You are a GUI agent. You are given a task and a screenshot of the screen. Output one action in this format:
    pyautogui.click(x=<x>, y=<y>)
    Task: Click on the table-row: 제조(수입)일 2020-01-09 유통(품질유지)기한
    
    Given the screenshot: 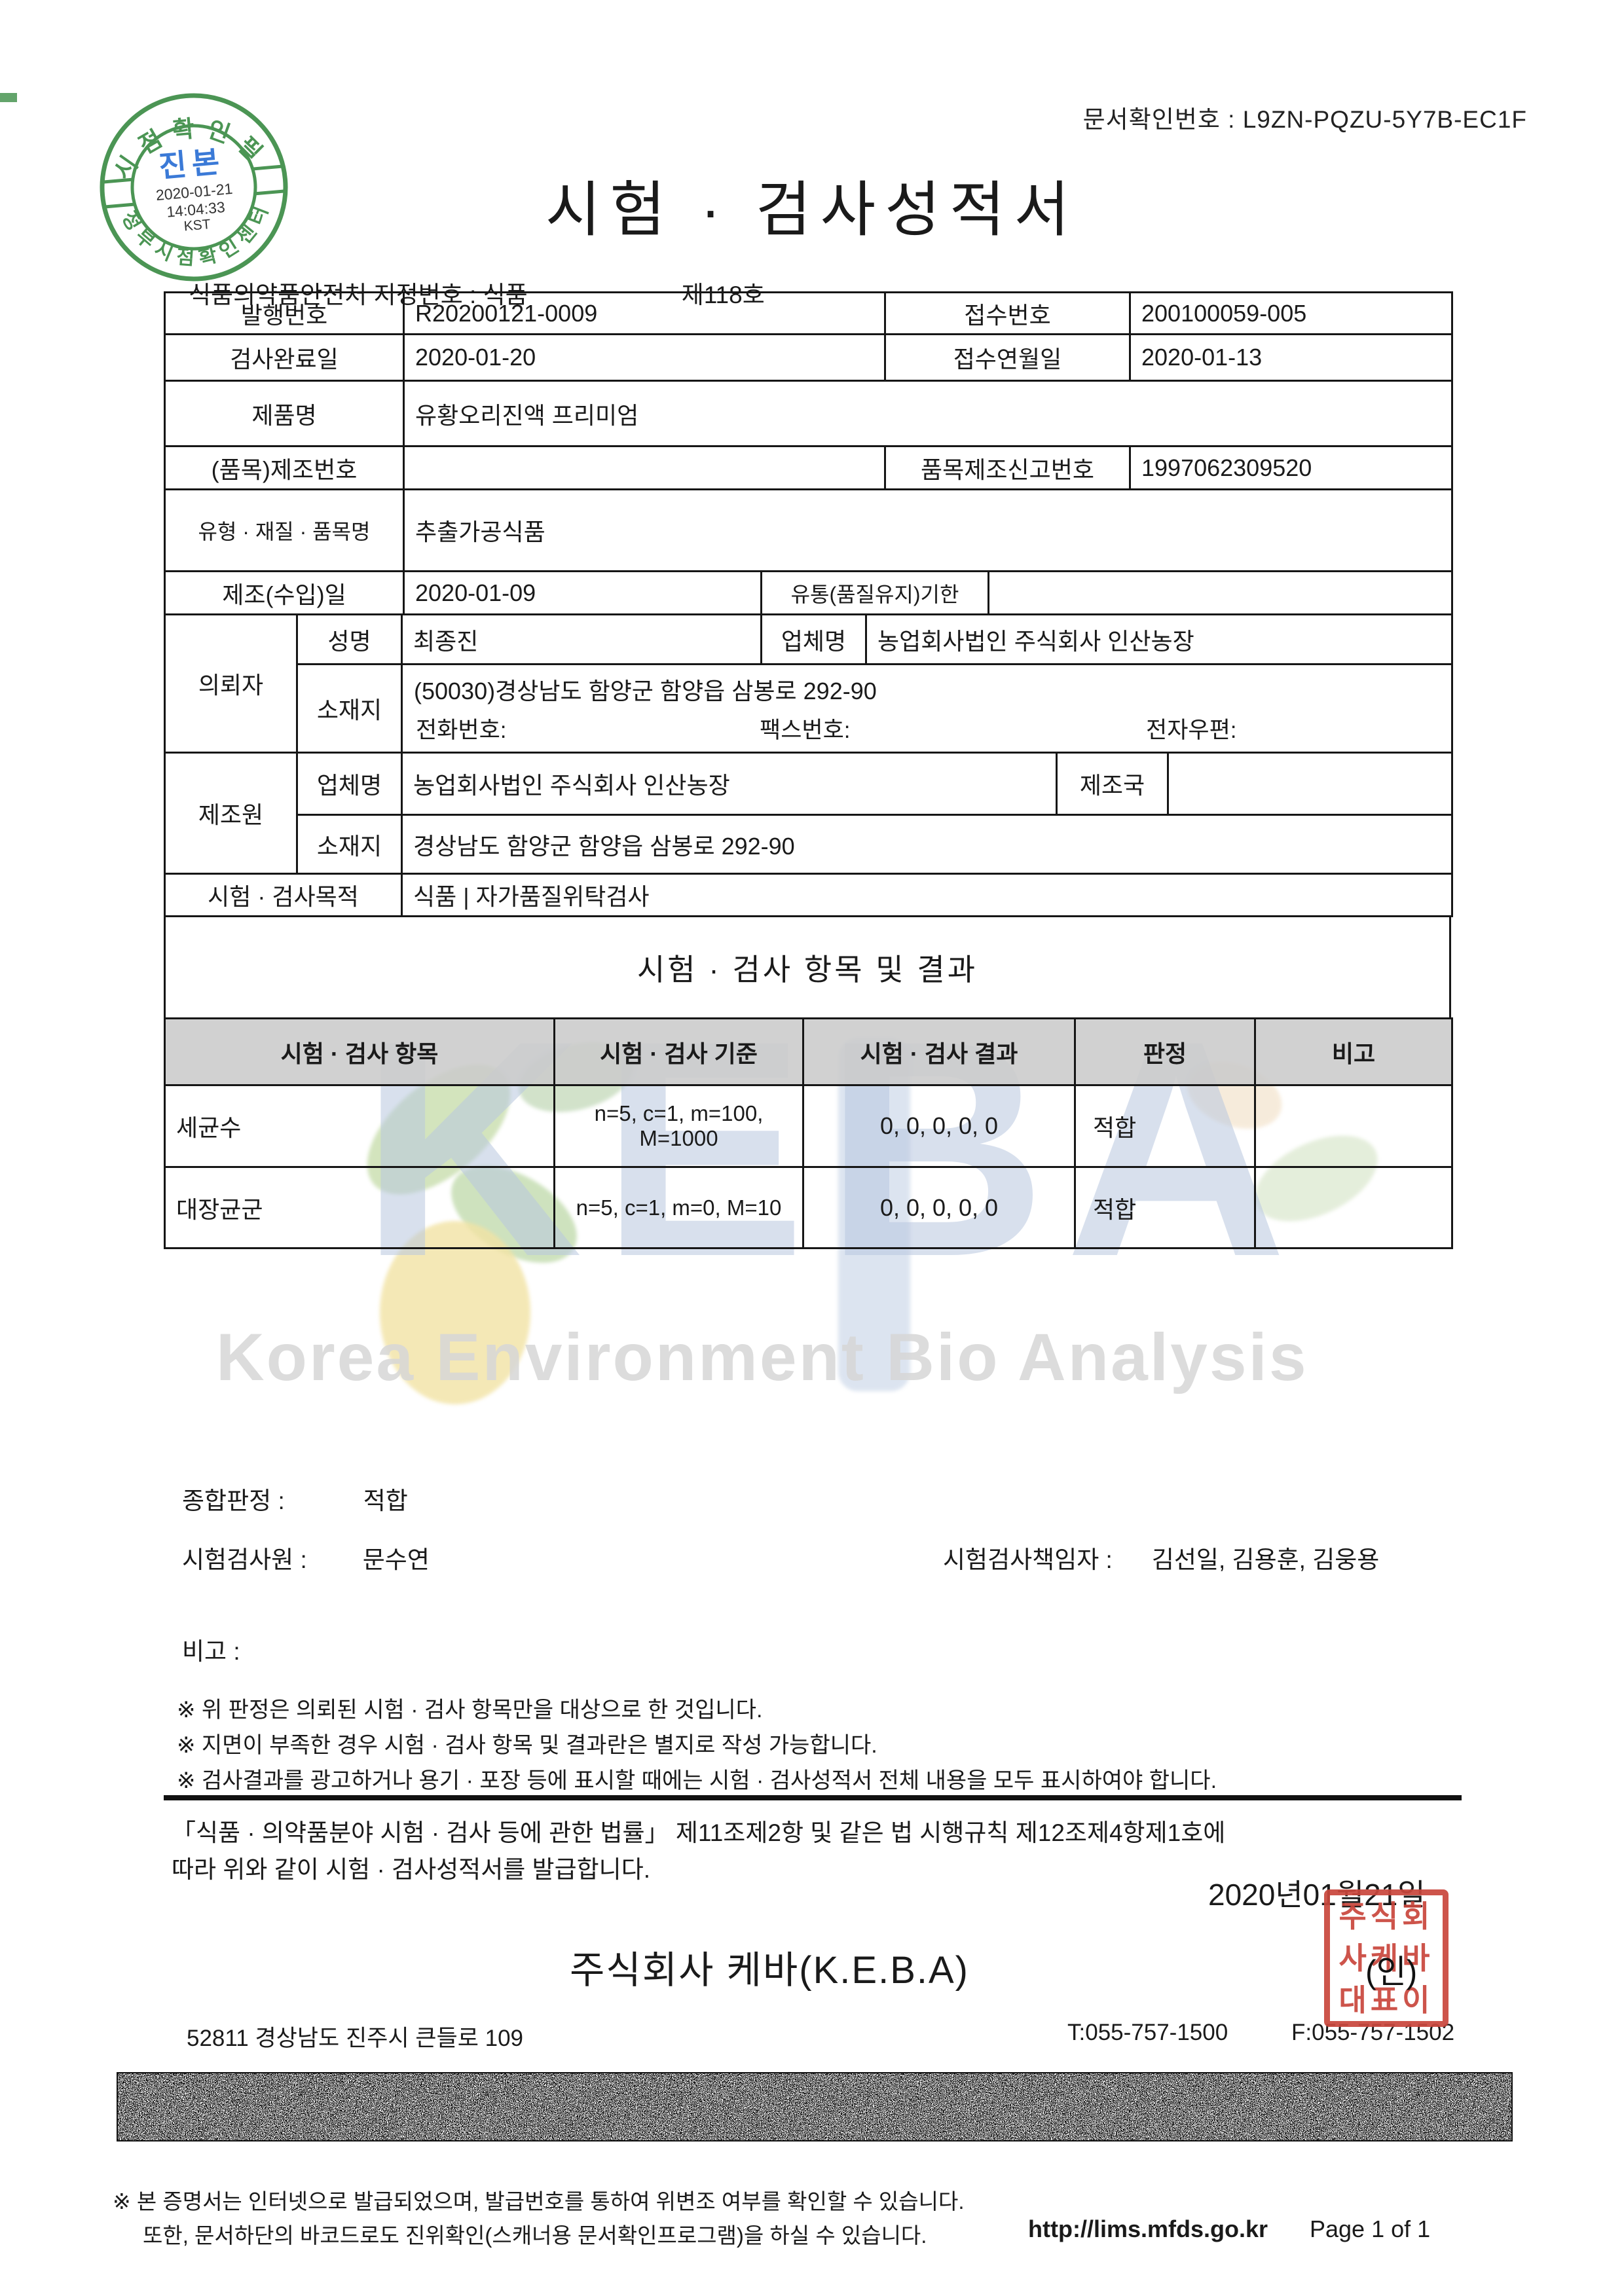 What is the action you would take?
    pyautogui.click(x=808, y=592)
    